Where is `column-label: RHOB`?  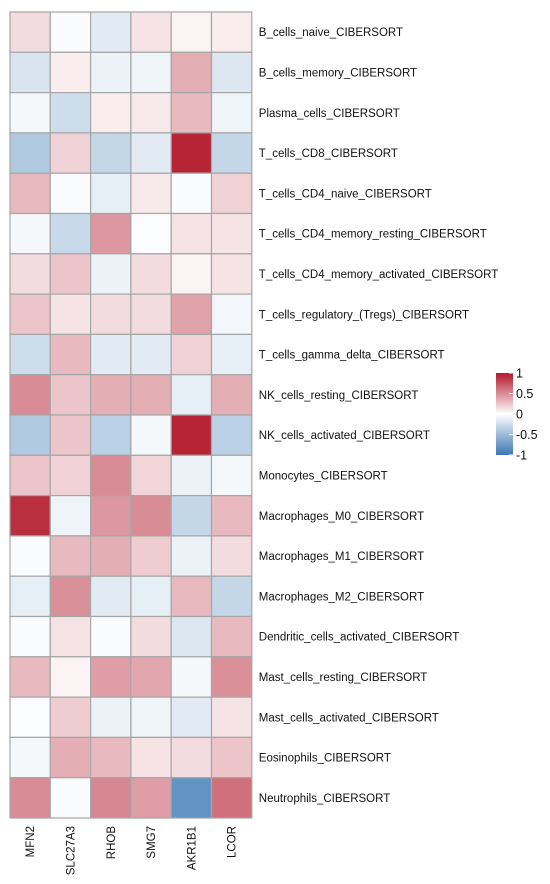
column-label: RHOB is located at coordinates (112, 843).